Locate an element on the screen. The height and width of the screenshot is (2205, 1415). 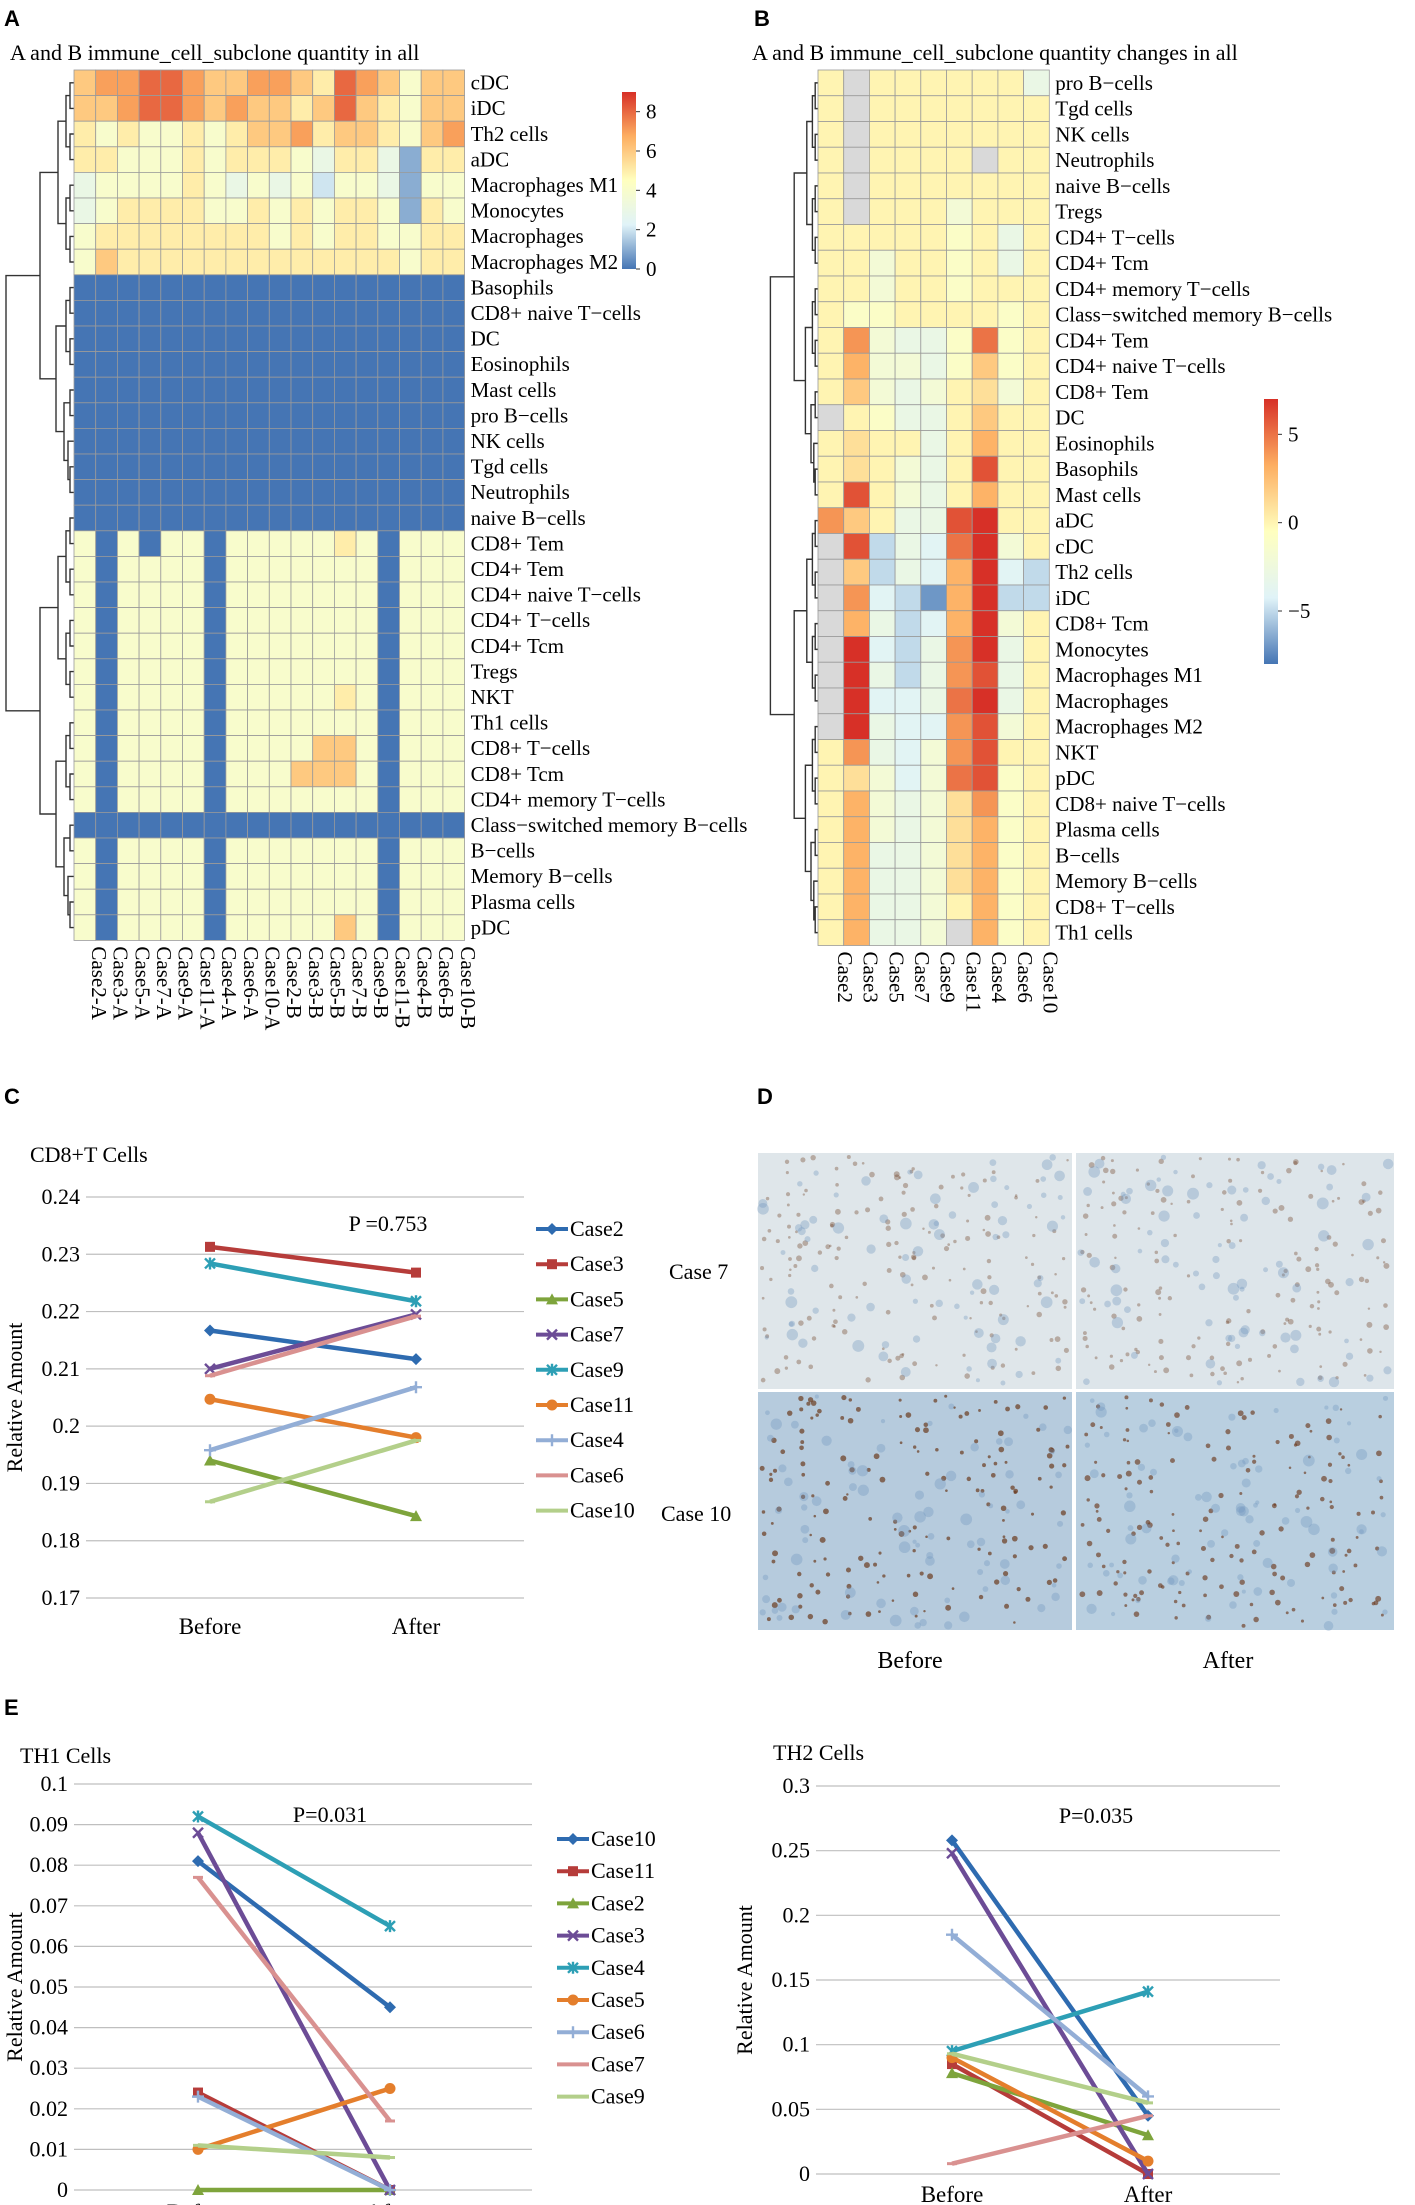
panel-e-label: E is located at coordinates (11, 1707).